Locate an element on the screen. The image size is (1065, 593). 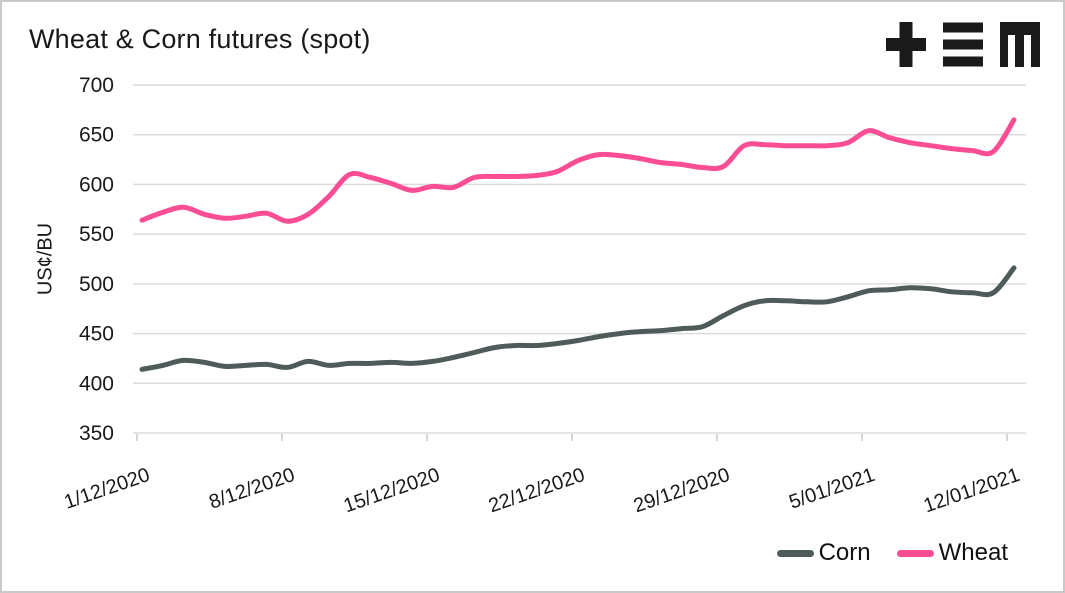
legend-item-corn: Corn is located at coordinates (823, 553).